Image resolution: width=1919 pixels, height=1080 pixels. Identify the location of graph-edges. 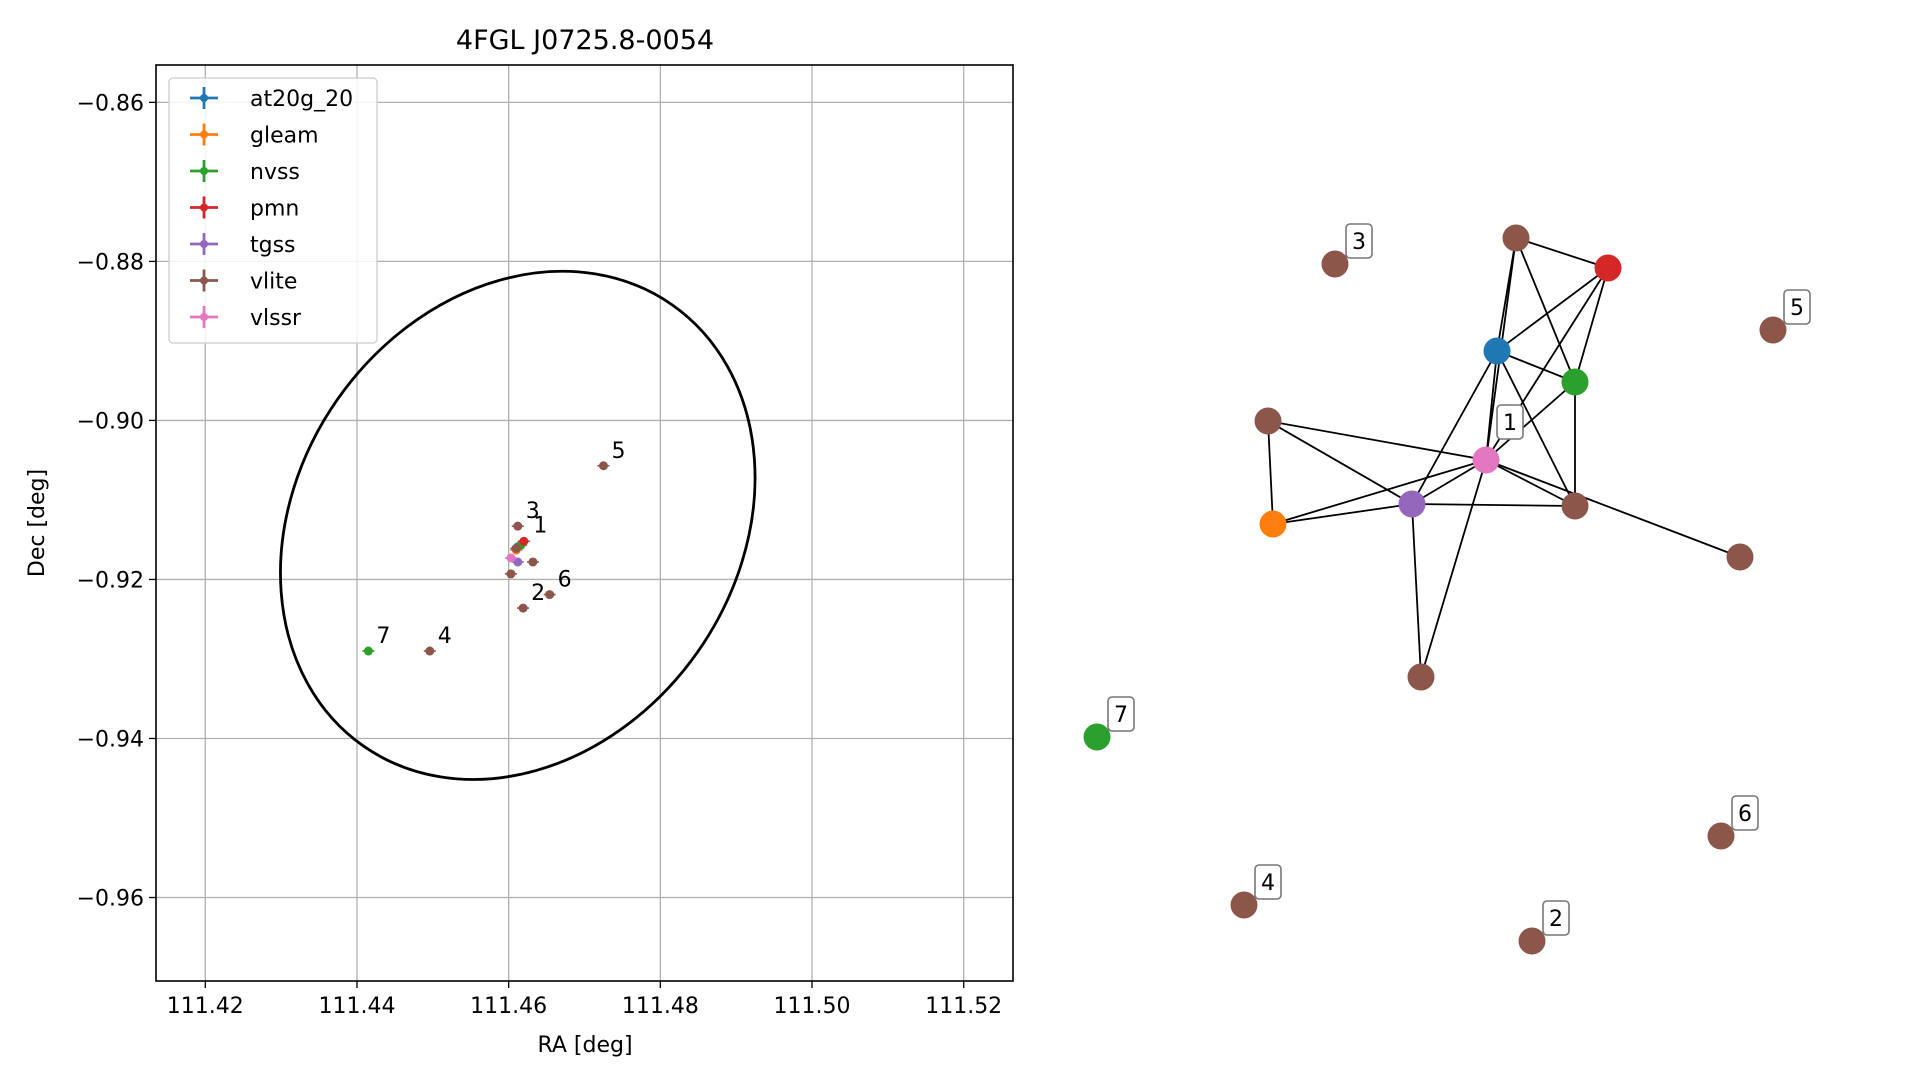
(1504, 457).